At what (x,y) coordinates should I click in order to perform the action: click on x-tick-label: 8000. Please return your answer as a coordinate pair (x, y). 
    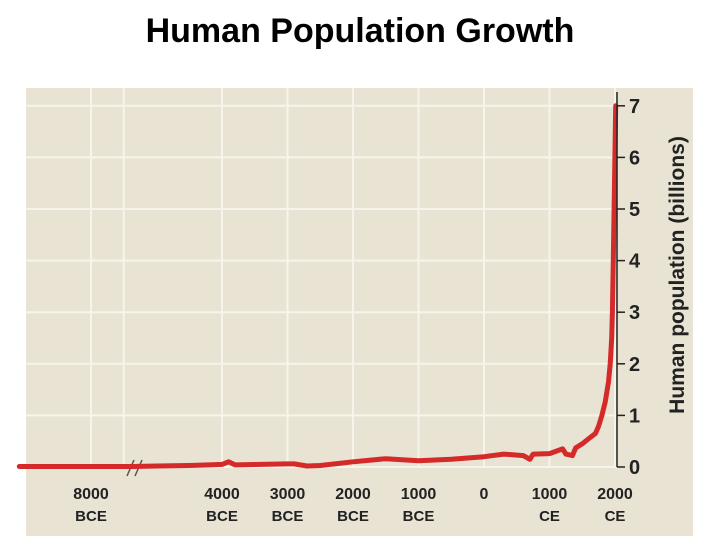
    Looking at the image, I should click on (91, 494).